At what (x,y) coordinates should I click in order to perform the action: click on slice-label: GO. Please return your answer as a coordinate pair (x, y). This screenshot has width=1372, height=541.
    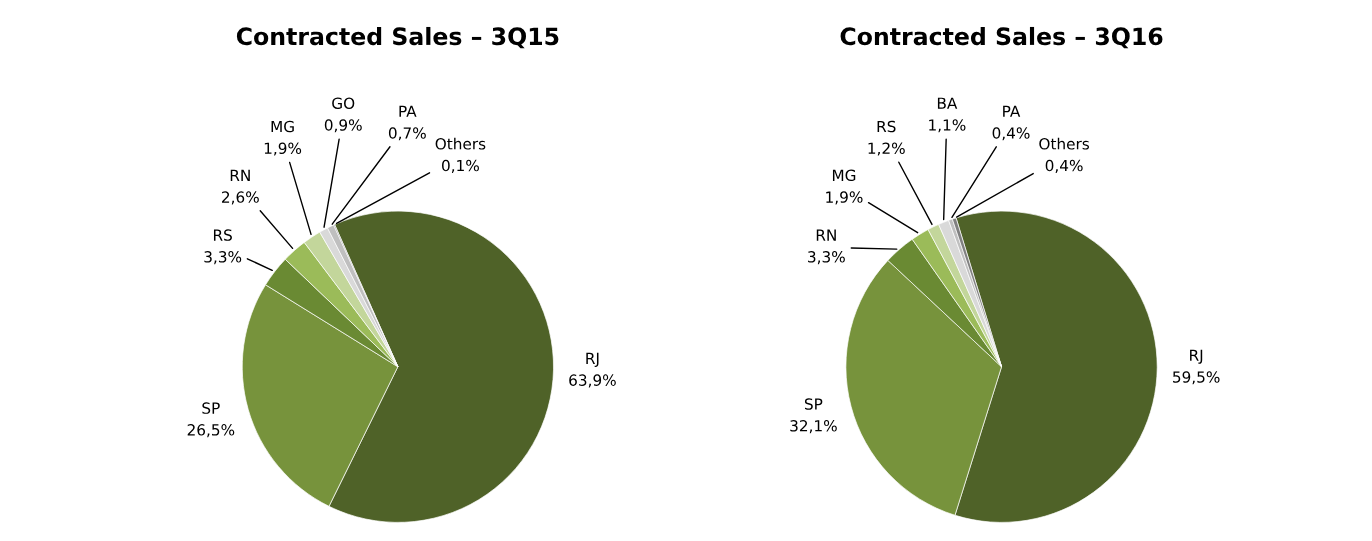
    Looking at the image, I should click on (343, 103).